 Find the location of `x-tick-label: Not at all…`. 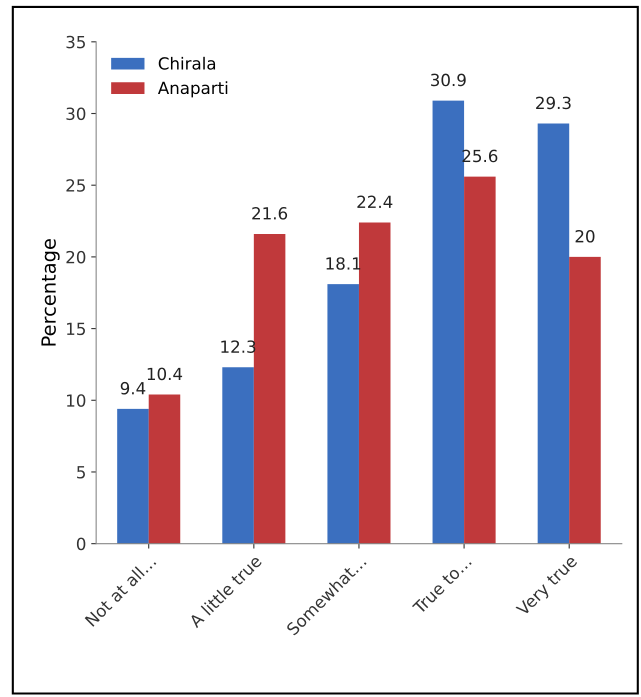

x-tick-label: Not at all… is located at coordinates (120, 590).